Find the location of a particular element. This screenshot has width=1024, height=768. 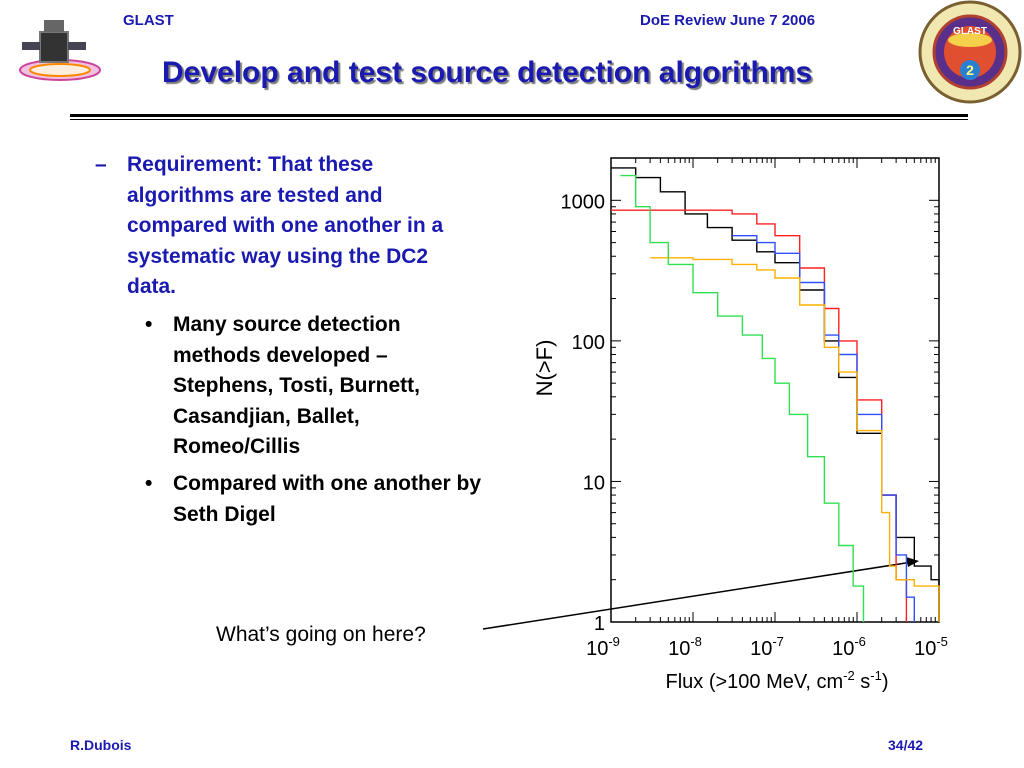

x-tick-label: 10⁻⁸ is located at coordinates (685, 647).